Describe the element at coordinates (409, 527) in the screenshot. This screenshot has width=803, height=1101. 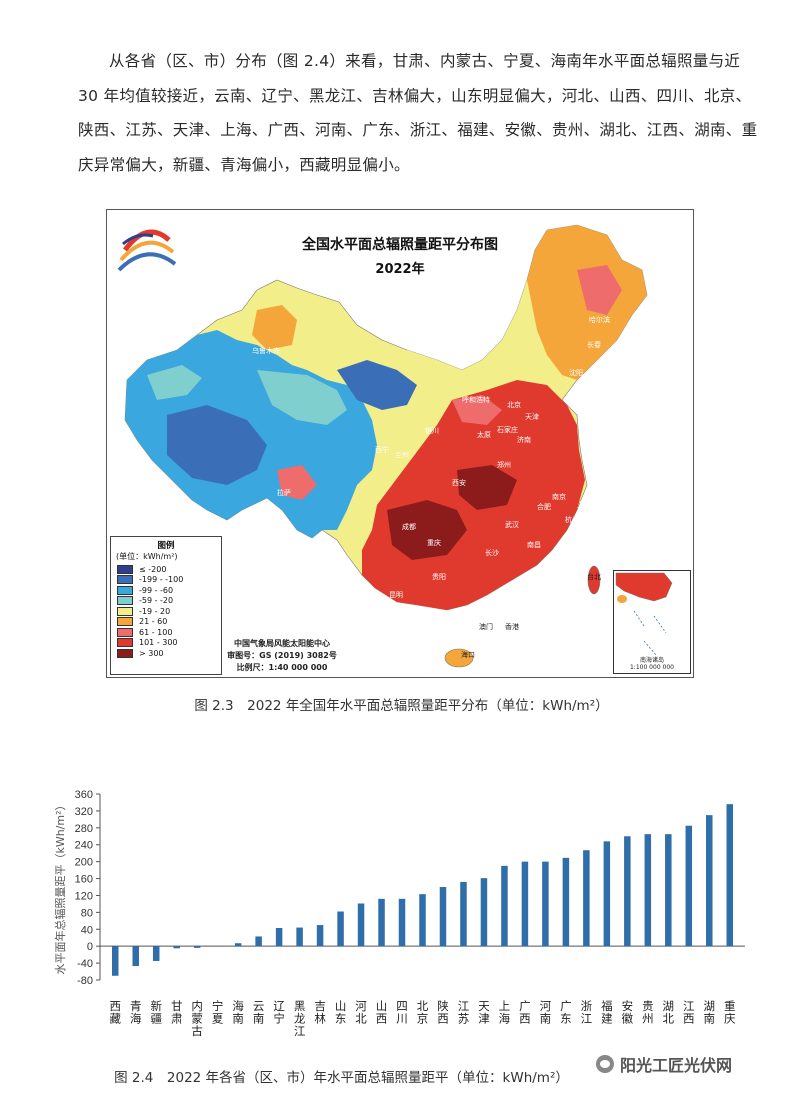
I see `city-label: 成都` at that location.